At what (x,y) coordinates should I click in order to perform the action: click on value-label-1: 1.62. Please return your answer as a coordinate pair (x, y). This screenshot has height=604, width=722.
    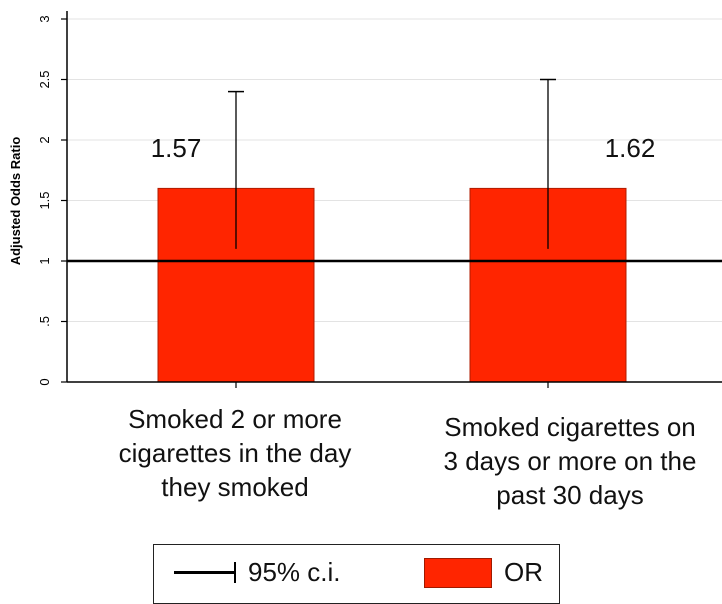
    Looking at the image, I should click on (630, 148).